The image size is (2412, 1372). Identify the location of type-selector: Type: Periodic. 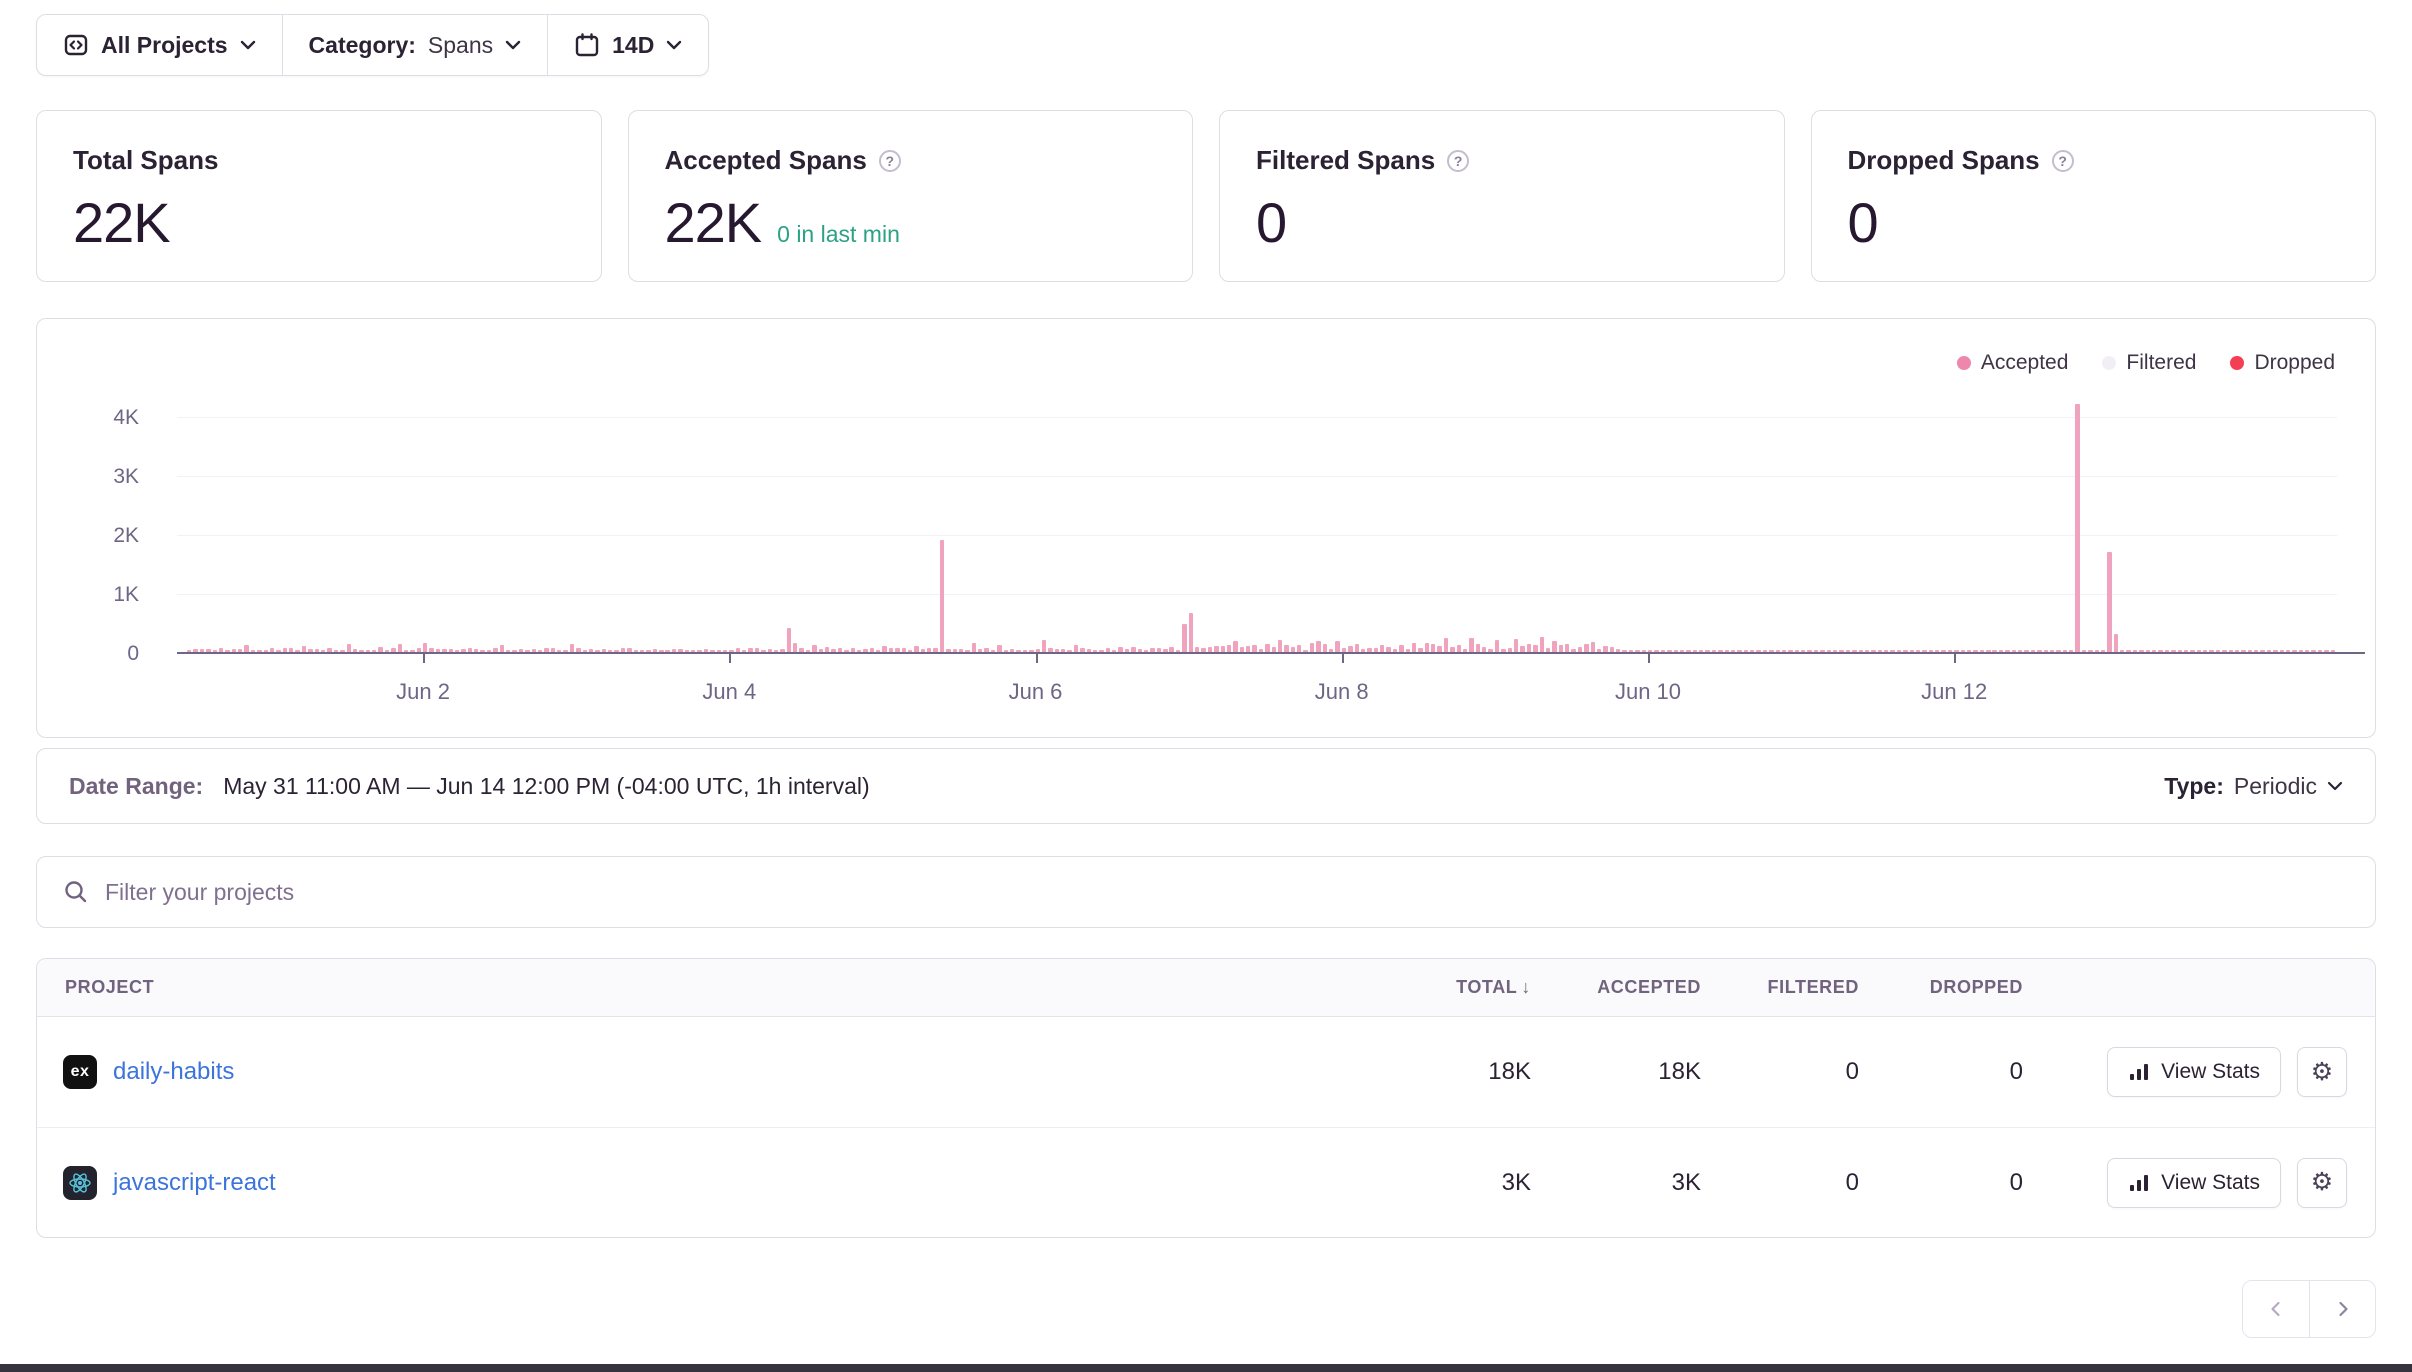
(2253, 786).